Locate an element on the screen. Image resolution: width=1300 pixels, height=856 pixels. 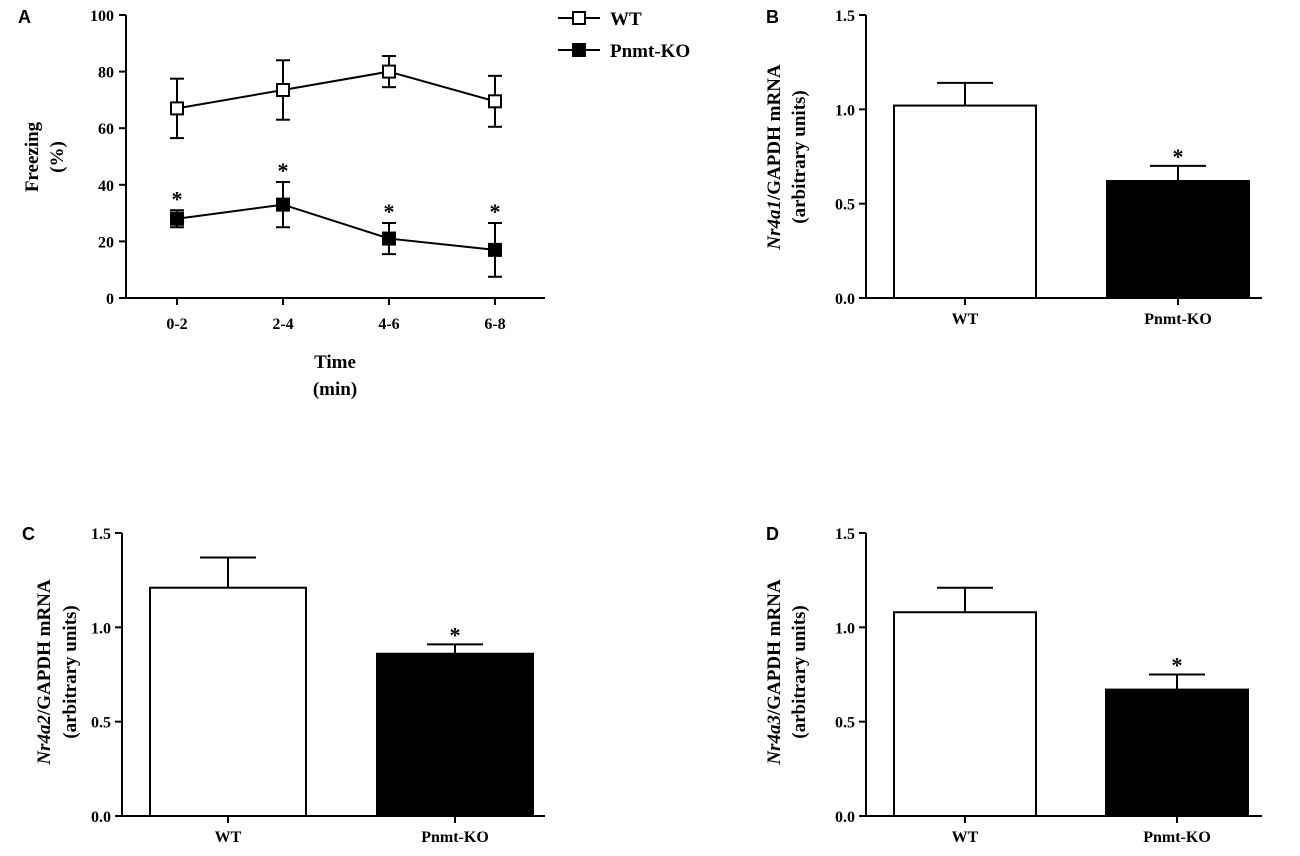
gene-name: Nr4a3 is located at coordinates (774, 740).